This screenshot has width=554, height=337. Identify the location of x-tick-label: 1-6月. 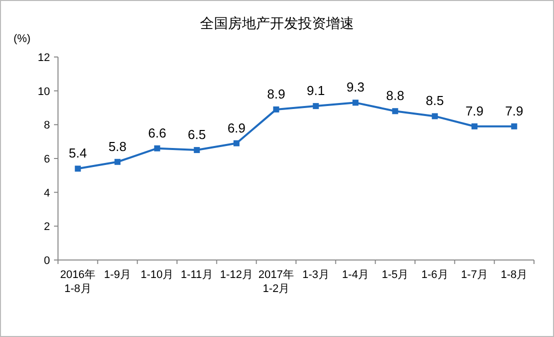
(434, 275).